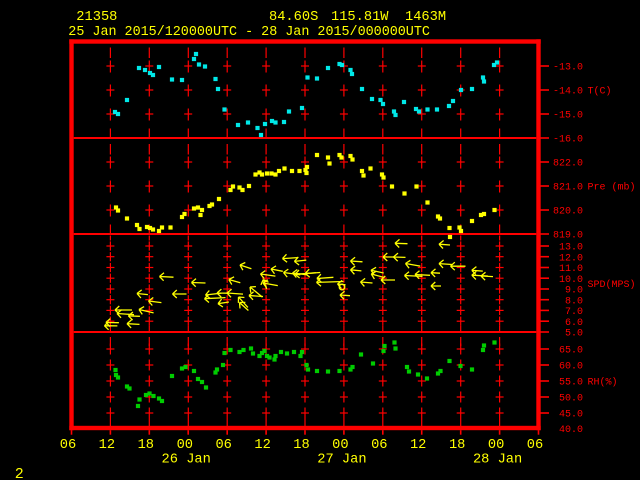  I want to click on svg-text: RH(%), so click(603, 383).